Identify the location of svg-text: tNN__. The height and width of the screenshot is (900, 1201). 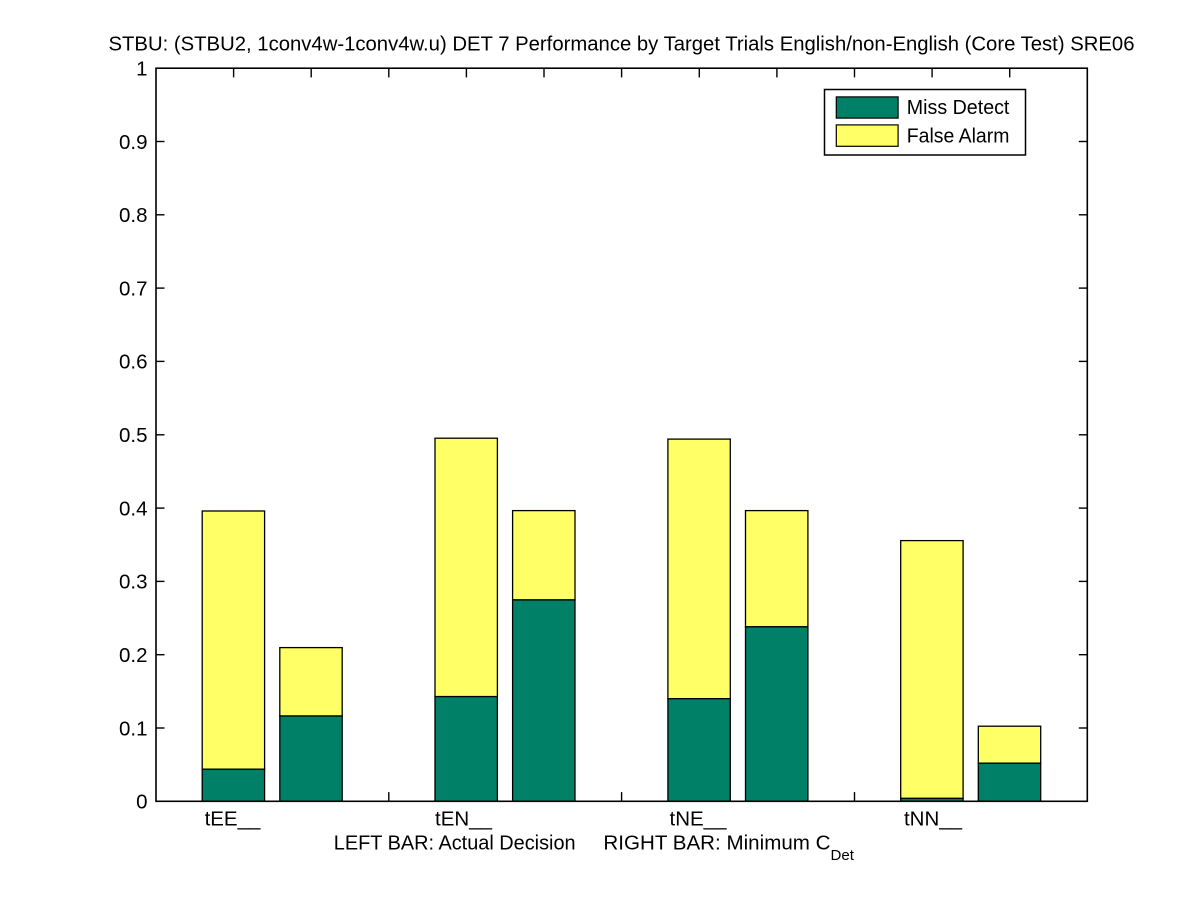
(933, 818).